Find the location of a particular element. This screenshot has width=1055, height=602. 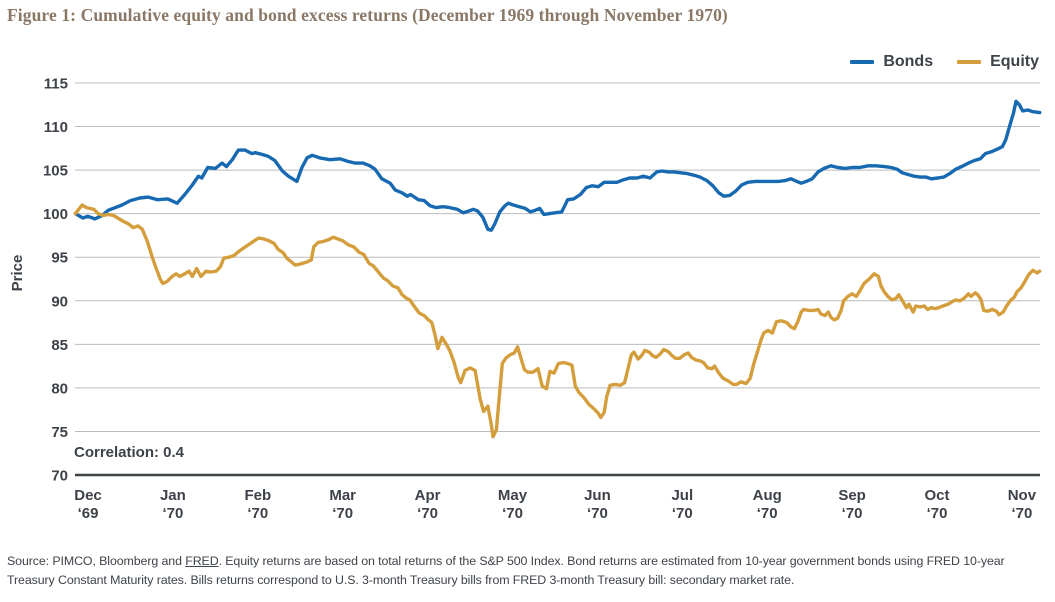

x-tick-month-label: Jan is located at coordinates (173, 495).